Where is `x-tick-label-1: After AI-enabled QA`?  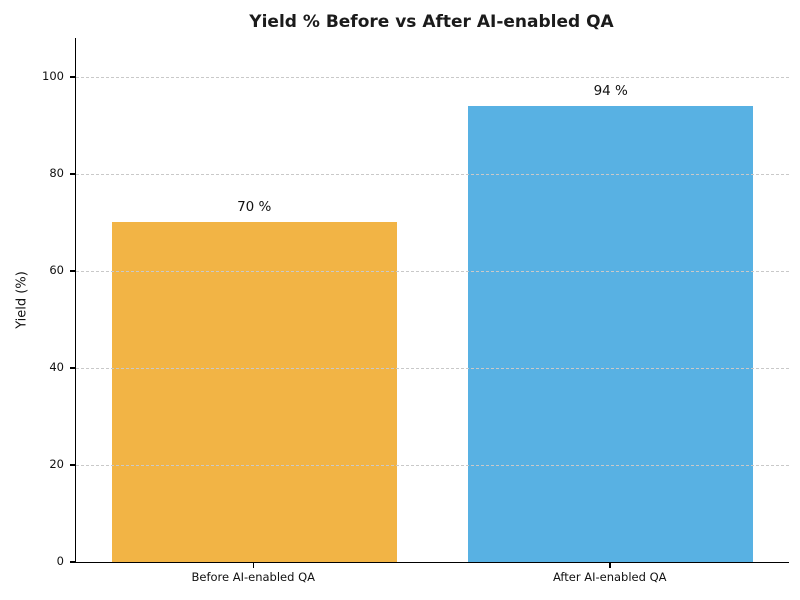 x-tick-label-1: After AI-enabled QA is located at coordinates (609, 577).